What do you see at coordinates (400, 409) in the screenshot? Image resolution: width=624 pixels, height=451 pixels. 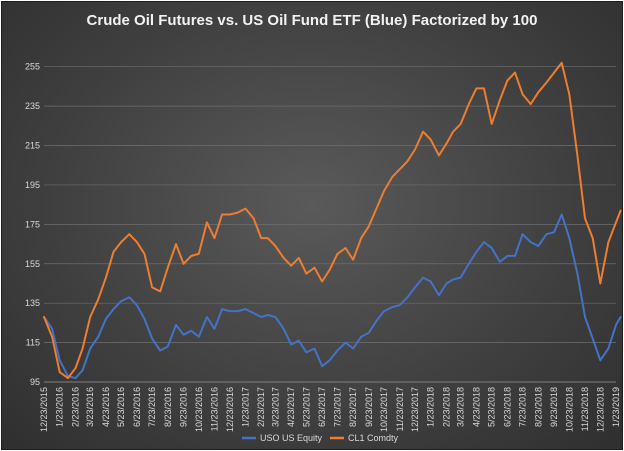 I see `x-tick-label: 11/23/2017` at bounding box center [400, 409].